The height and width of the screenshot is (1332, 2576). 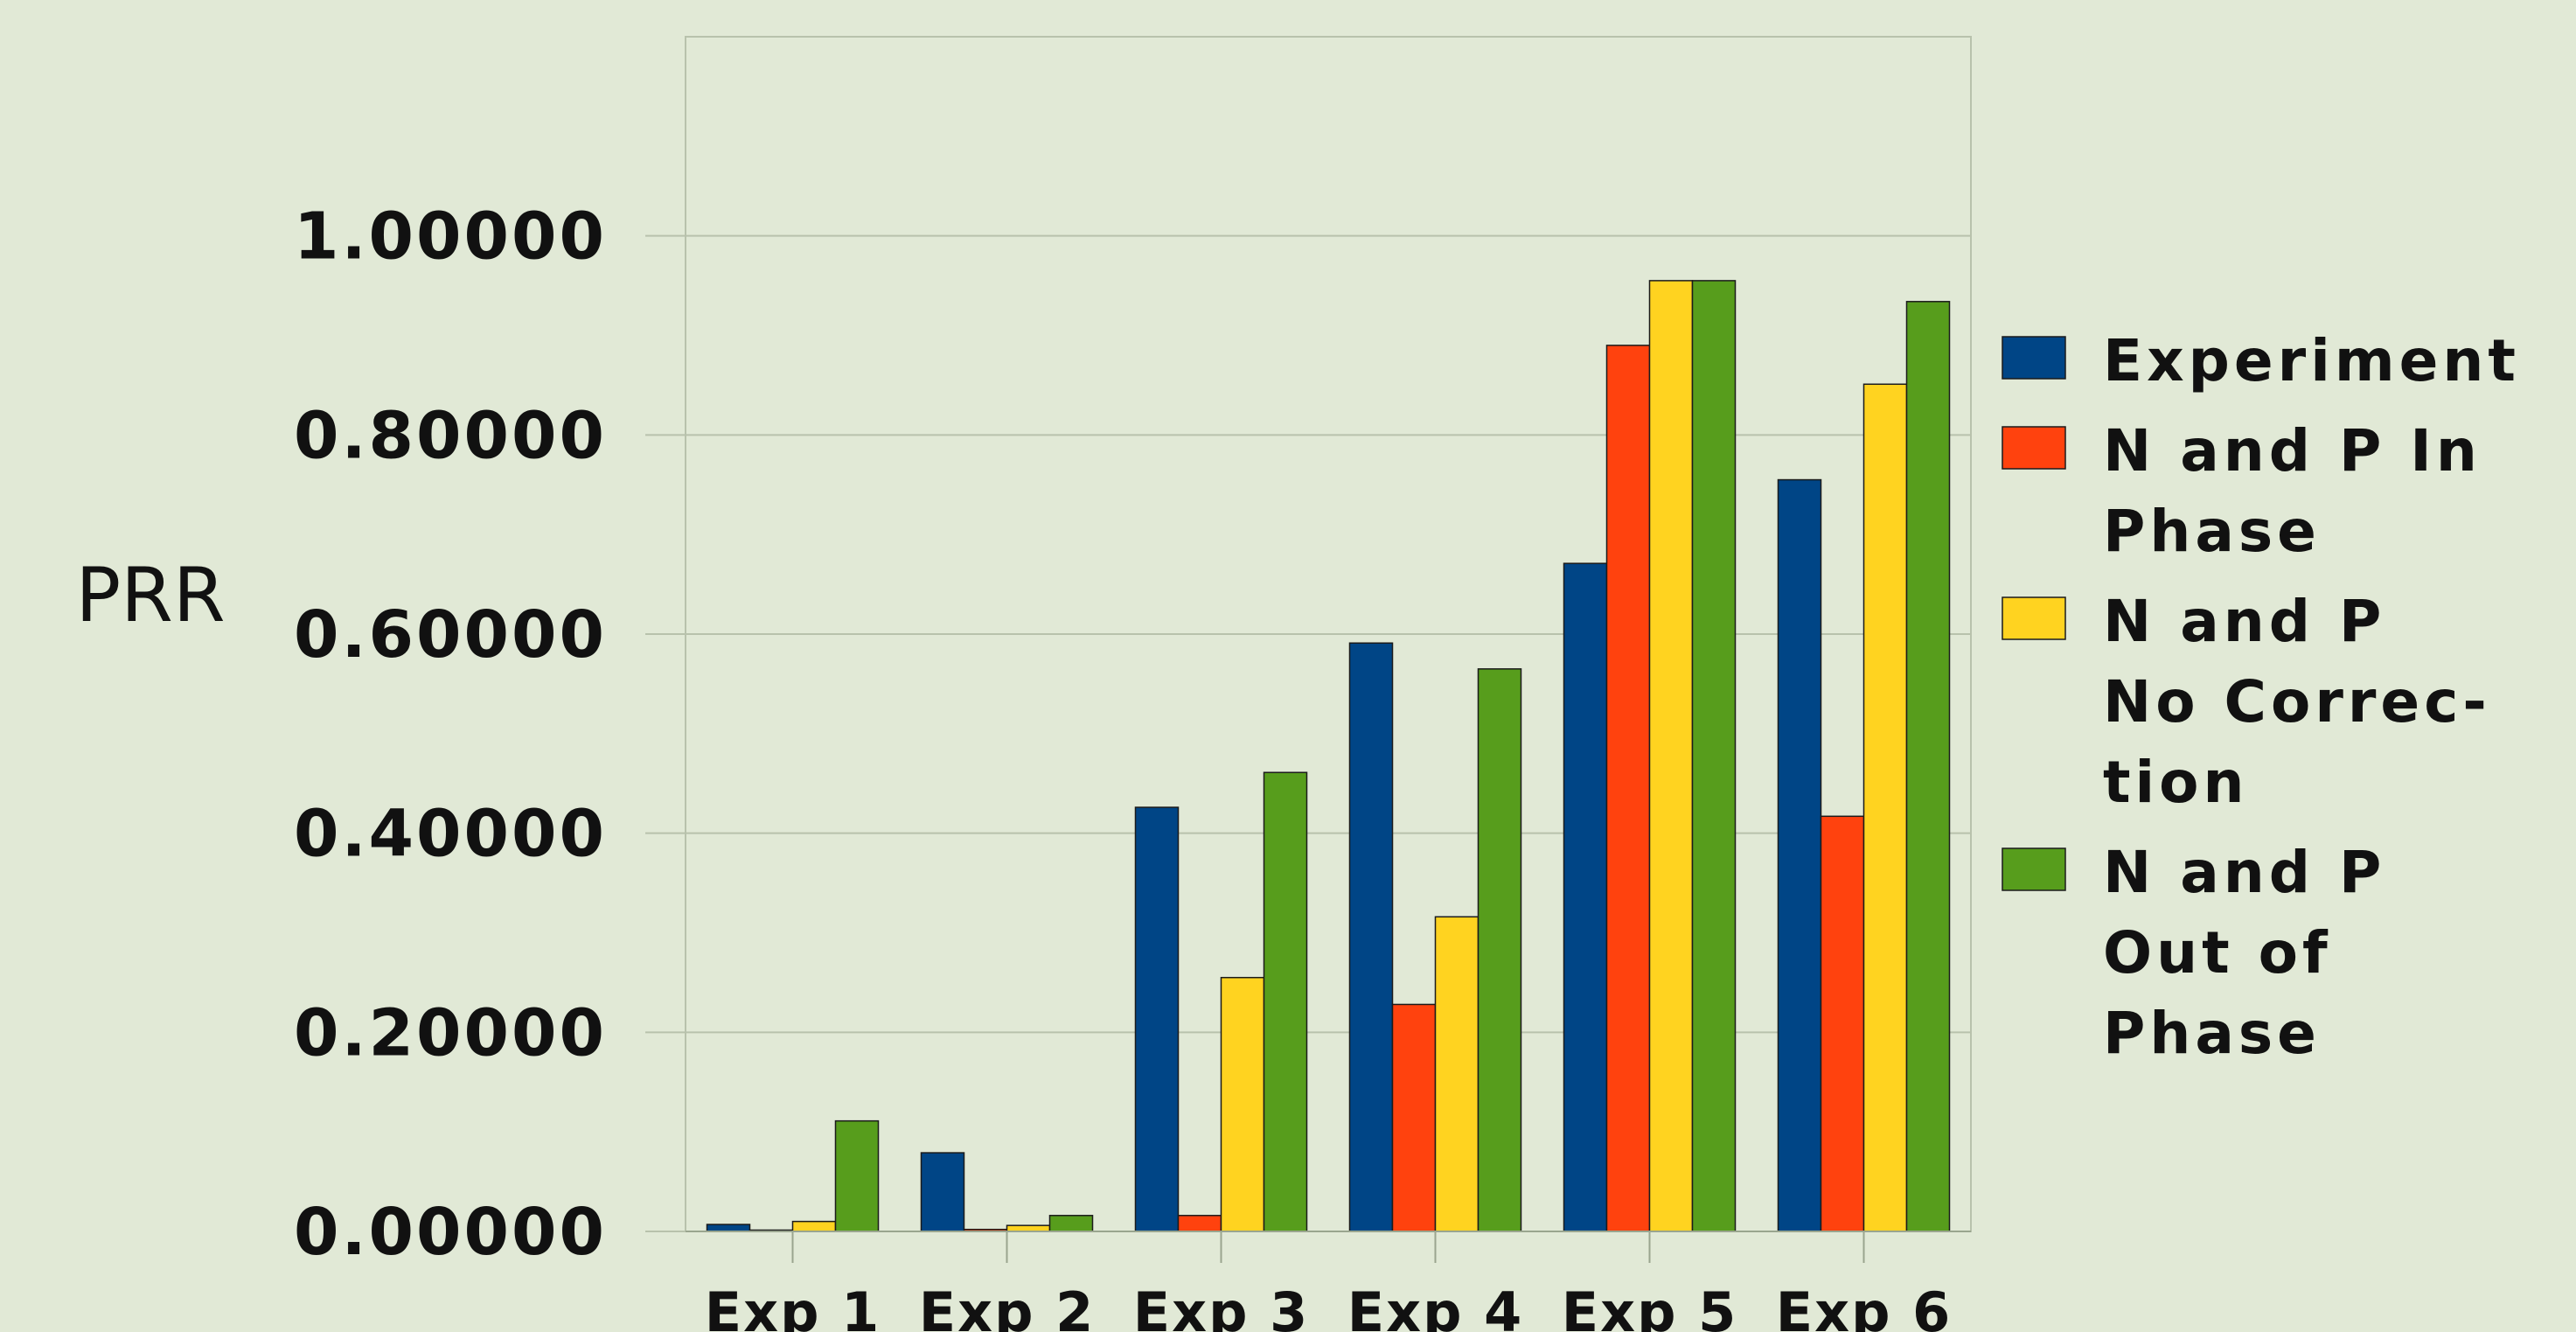 I want to click on x-tick-label: Exp 2, so click(x=1007, y=1306).